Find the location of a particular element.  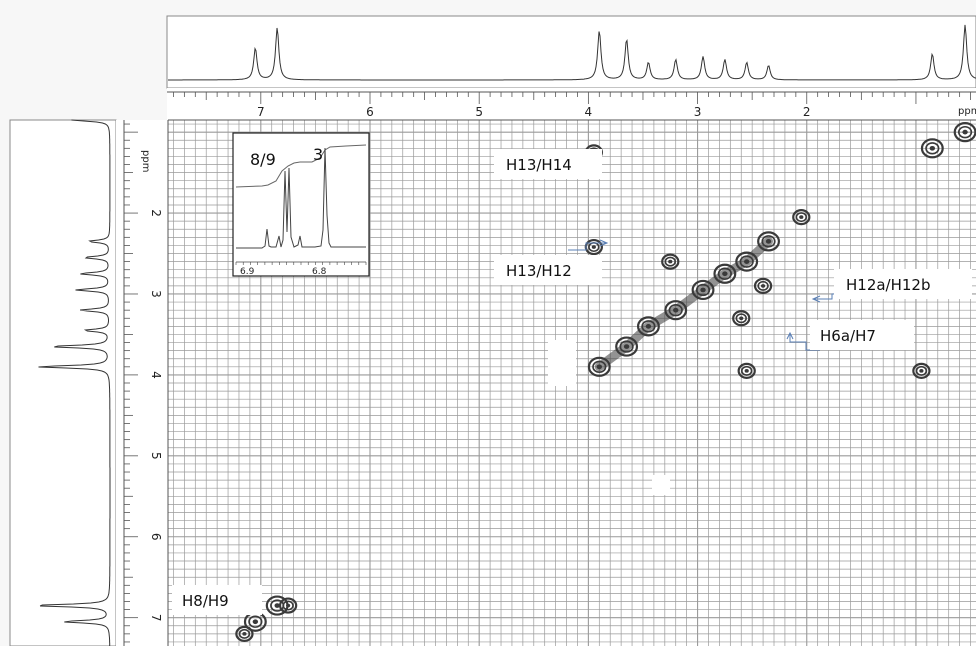

x-tick-label: 2 is located at coordinates (807, 112).